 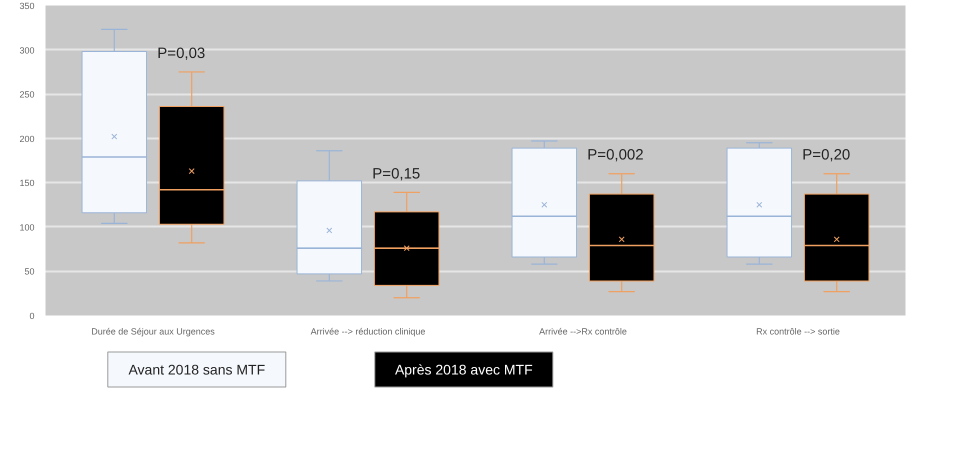 I want to click on y-tick-label: 100, so click(x=27, y=227).